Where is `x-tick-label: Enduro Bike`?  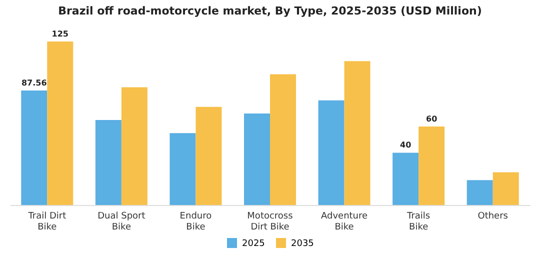
x-tick-label: Enduro Bike is located at coordinates (196, 222).